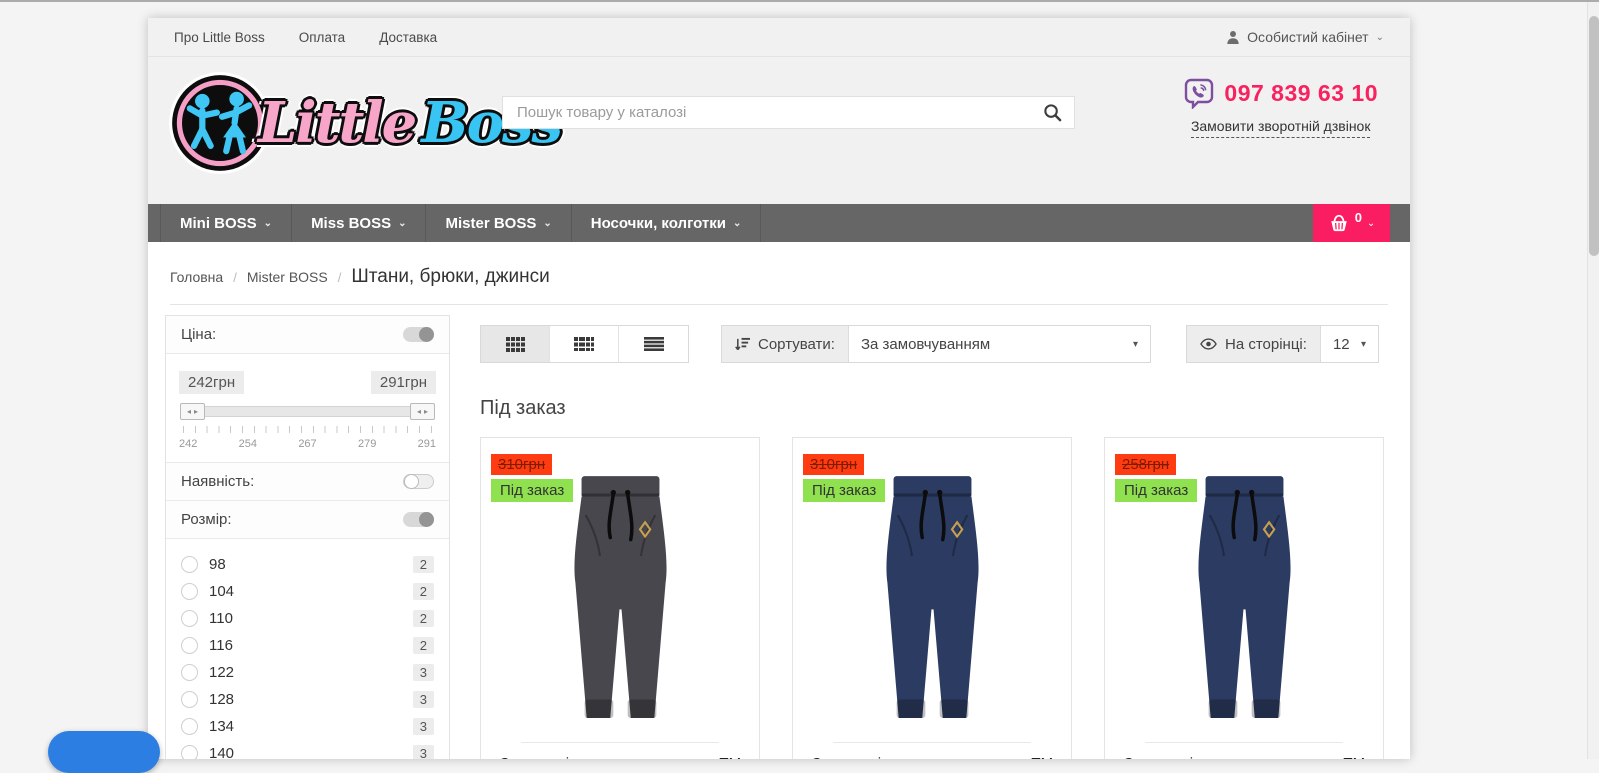  What do you see at coordinates (1301, 93) in the screenshot?
I see `phone-number: 097 839 63 10` at bounding box center [1301, 93].